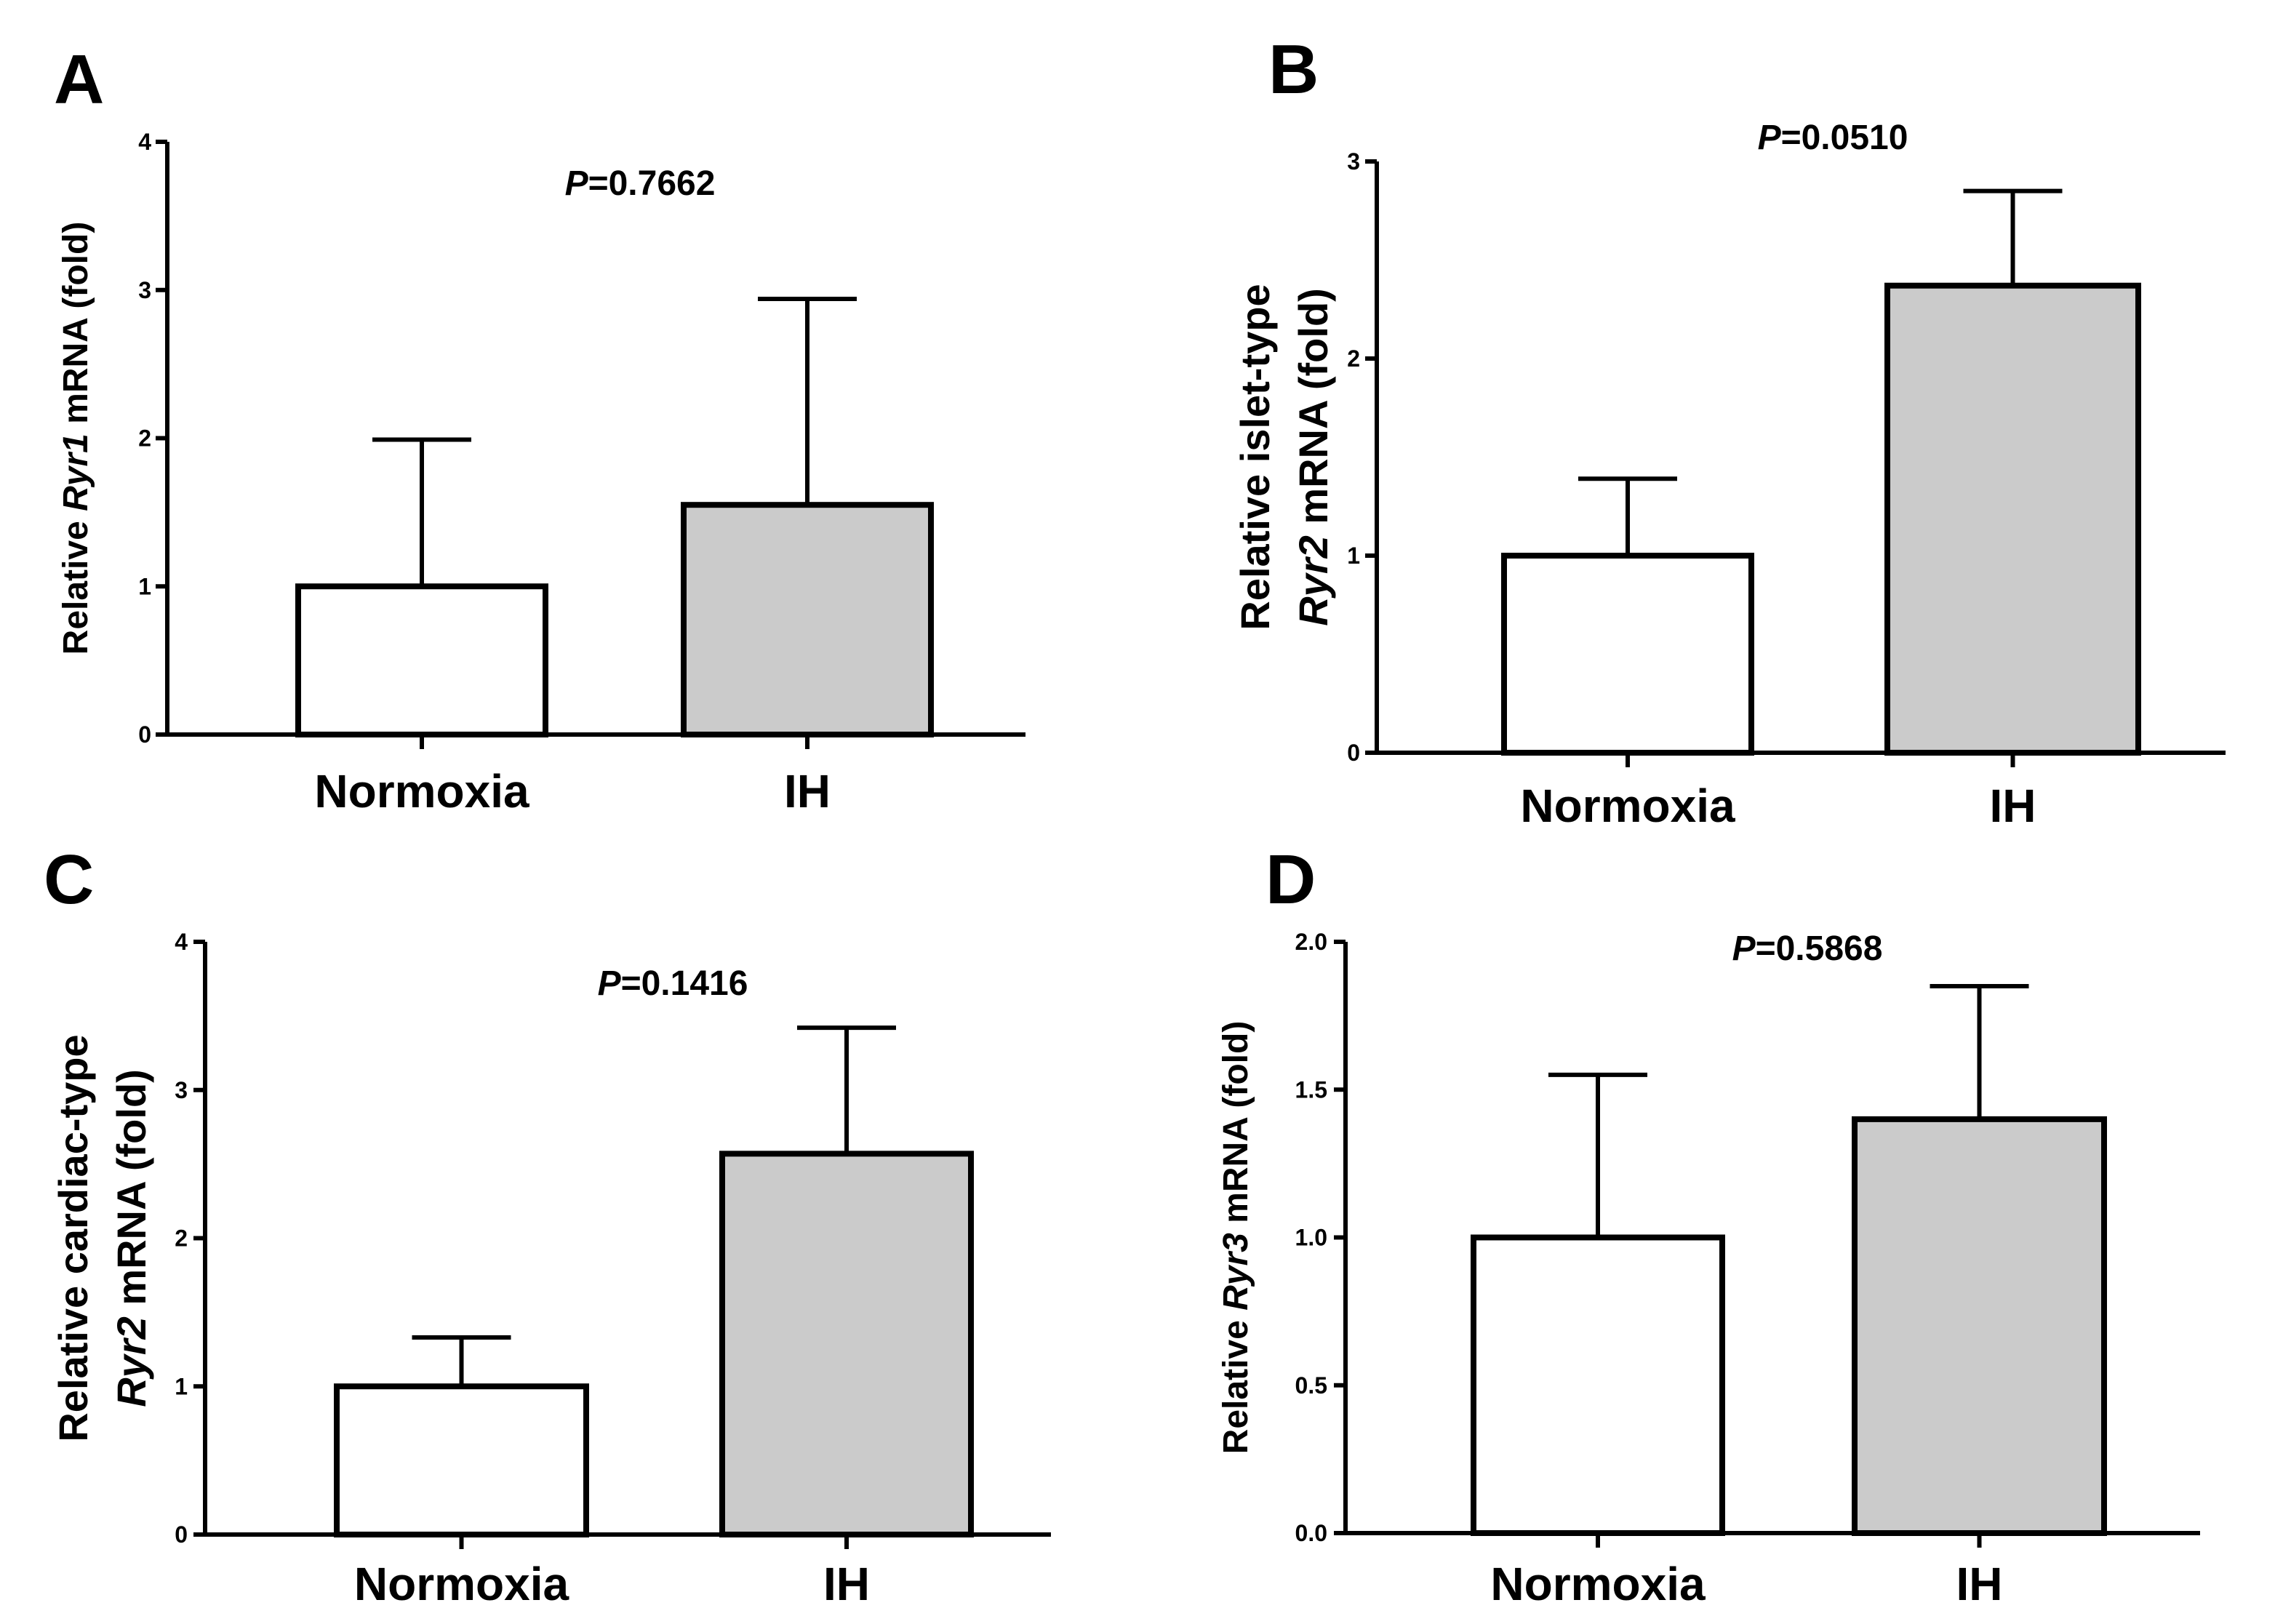 This screenshot has height=1624, width=2283. I want to click on p-value-label: P=0.1416, so click(673, 983).